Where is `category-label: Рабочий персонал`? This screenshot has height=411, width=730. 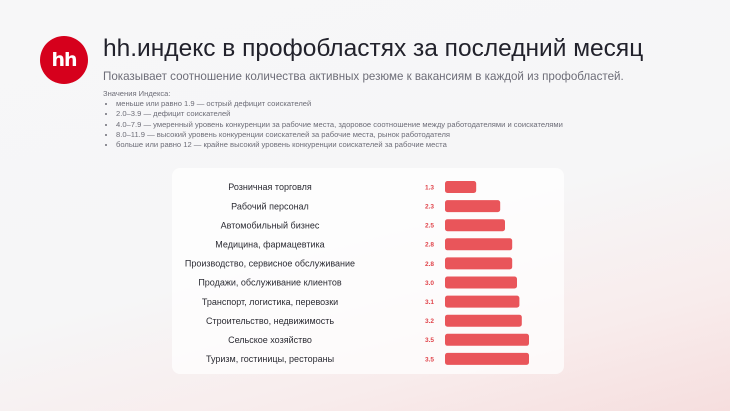 category-label: Рабочий персонал is located at coordinates (270, 206).